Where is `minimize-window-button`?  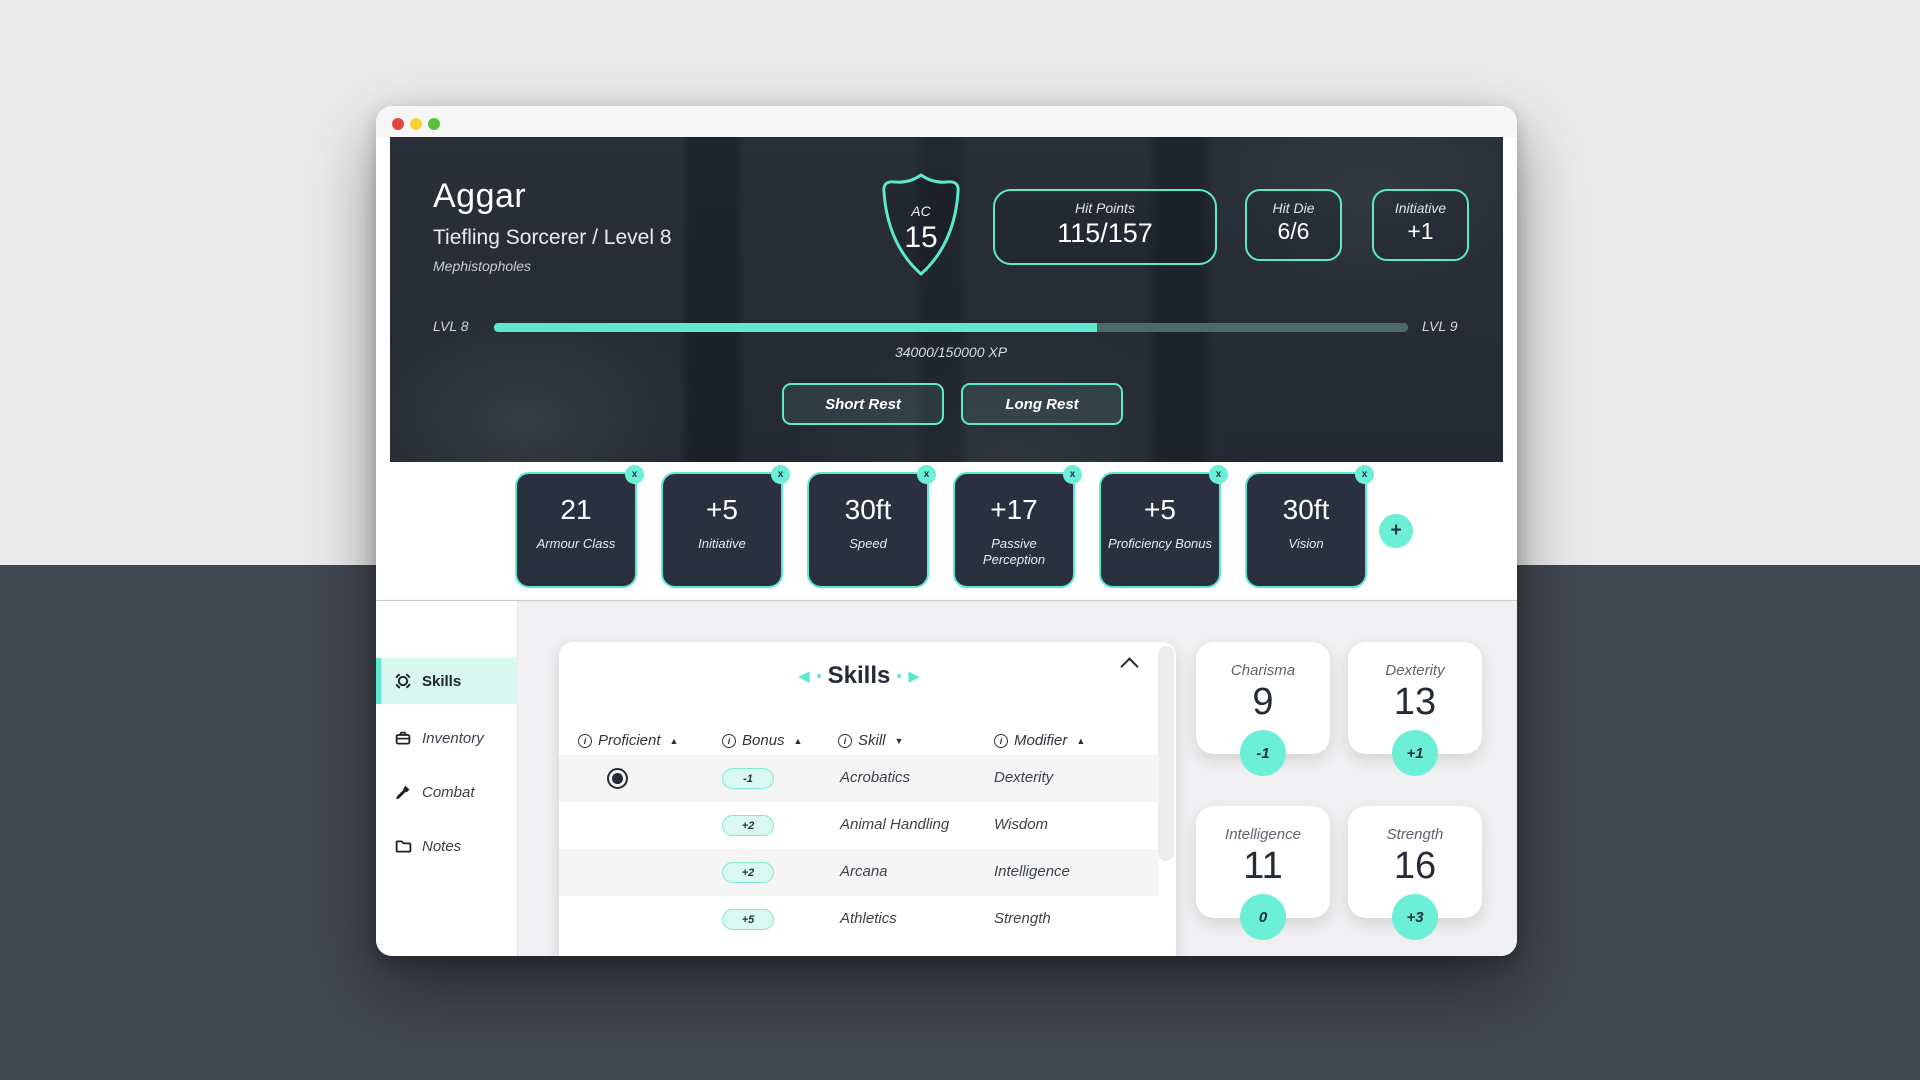 minimize-window-button is located at coordinates (416, 124).